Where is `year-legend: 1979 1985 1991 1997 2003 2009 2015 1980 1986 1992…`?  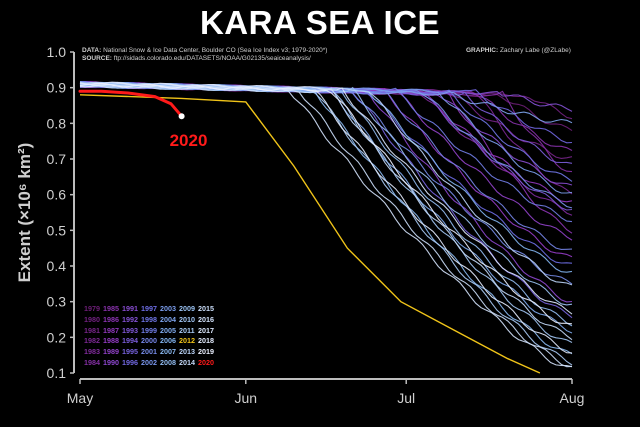
year-legend: 1979 1985 1991 1997 2003 2009 2015 1980 1986 1992… is located at coordinates (150, 336).